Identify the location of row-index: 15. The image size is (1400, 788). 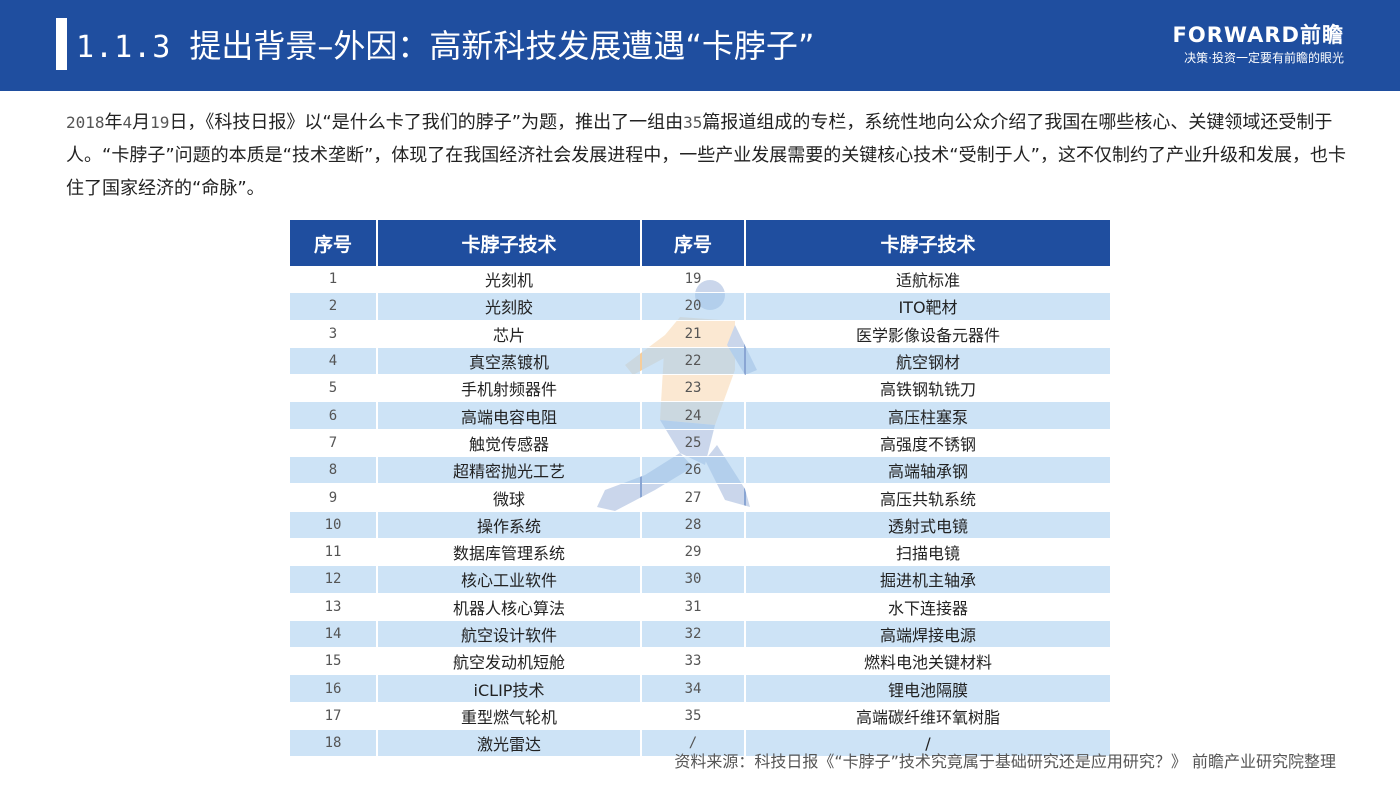
(333, 662).